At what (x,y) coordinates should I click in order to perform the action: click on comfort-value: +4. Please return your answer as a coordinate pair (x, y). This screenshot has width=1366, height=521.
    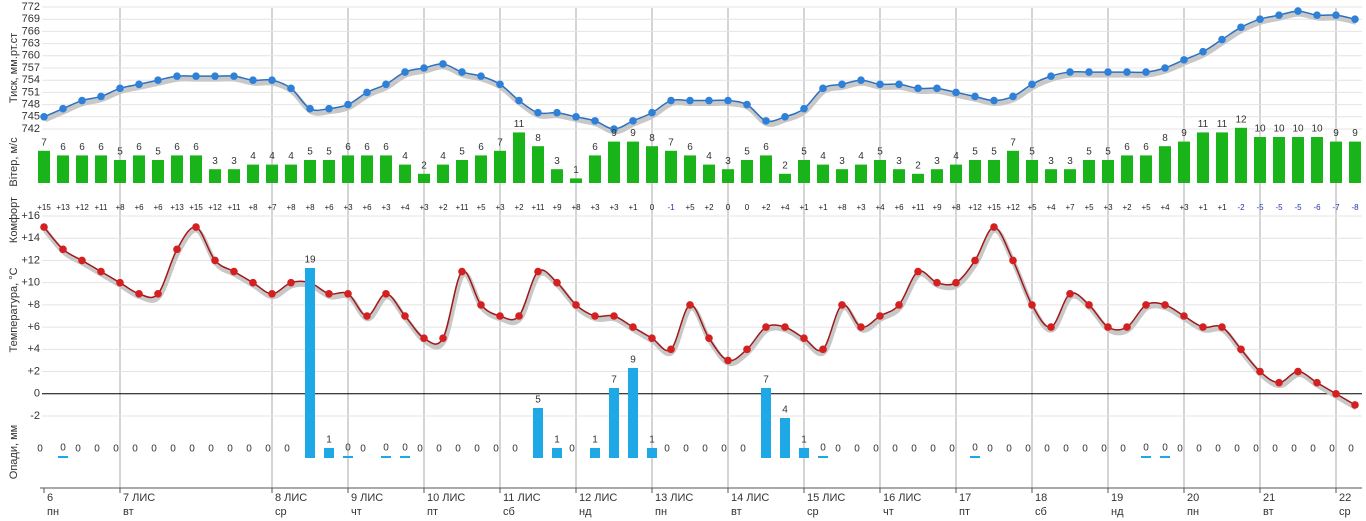
    Looking at the image, I should click on (1051, 207).